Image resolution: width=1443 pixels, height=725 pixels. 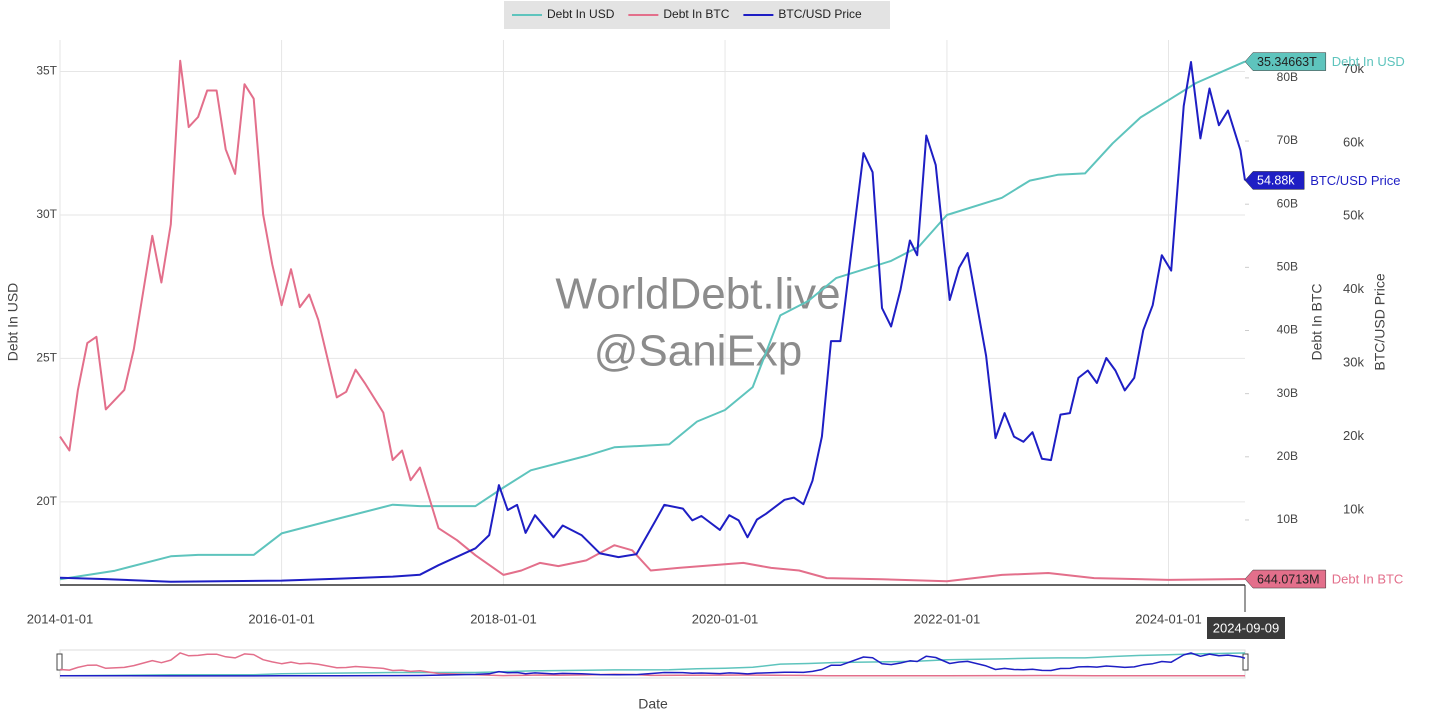 What do you see at coordinates (1287, 203) in the screenshot?
I see `y2-tick-label: 60B` at bounding box center [1287, 203].